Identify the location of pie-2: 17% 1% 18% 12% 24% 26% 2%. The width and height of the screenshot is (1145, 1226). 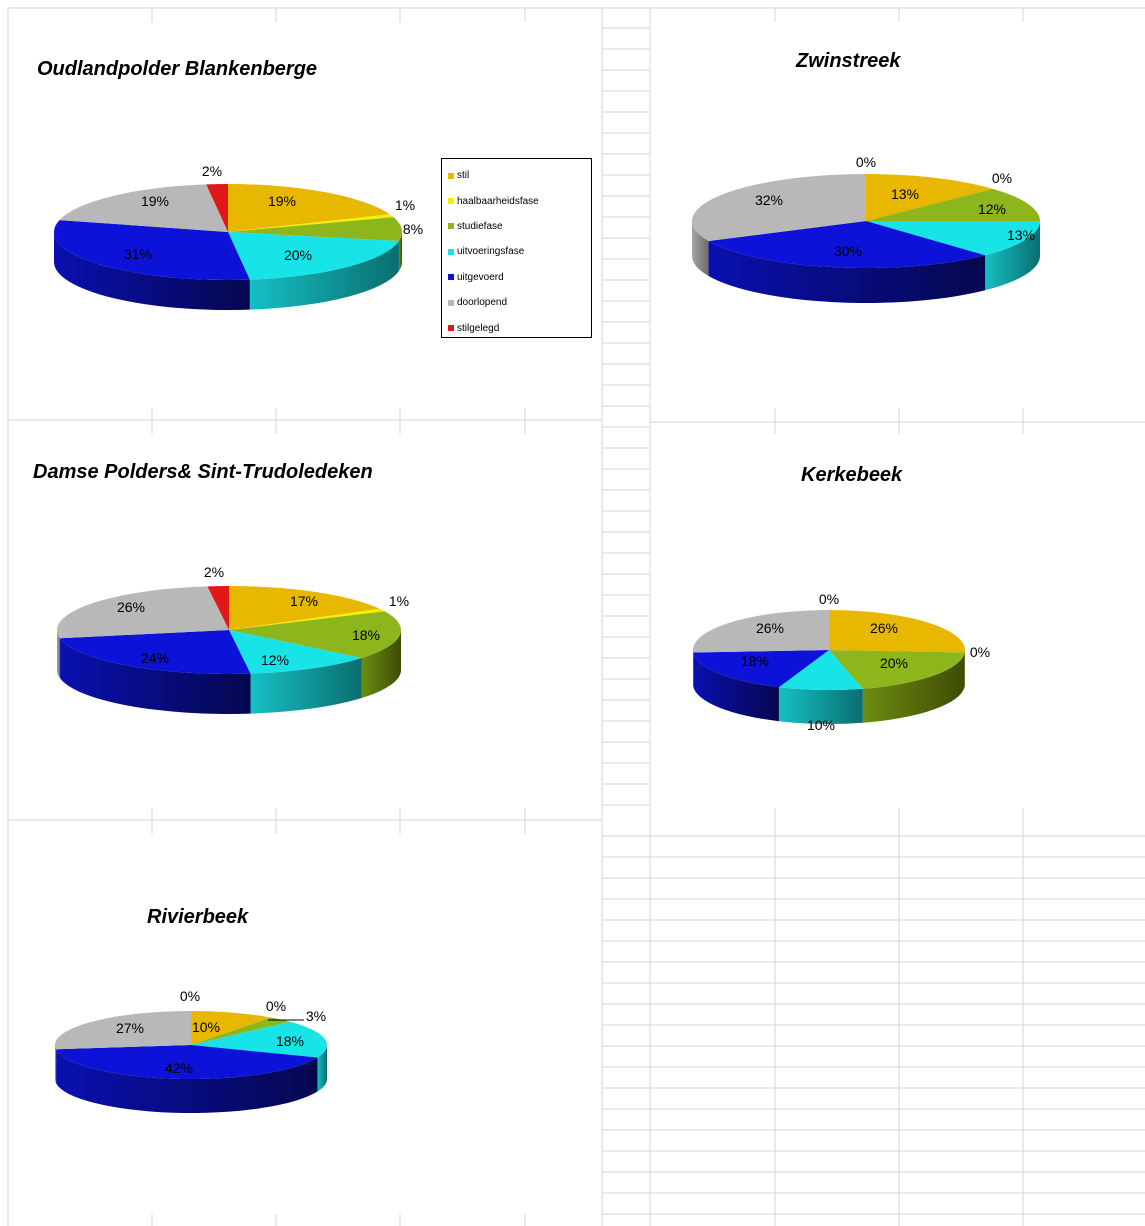
(233, 639).